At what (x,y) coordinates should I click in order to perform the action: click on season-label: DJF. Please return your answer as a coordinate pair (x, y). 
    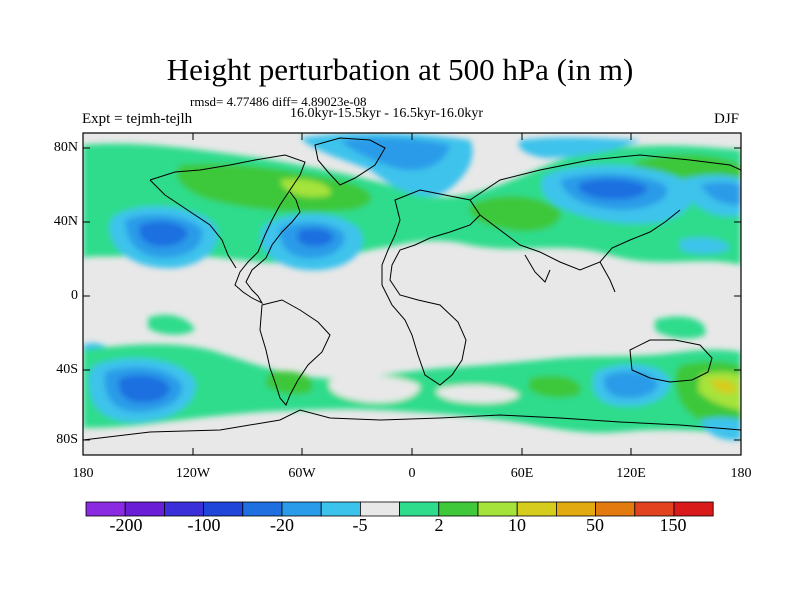
    Looking at the image, I should click on (727, 119).